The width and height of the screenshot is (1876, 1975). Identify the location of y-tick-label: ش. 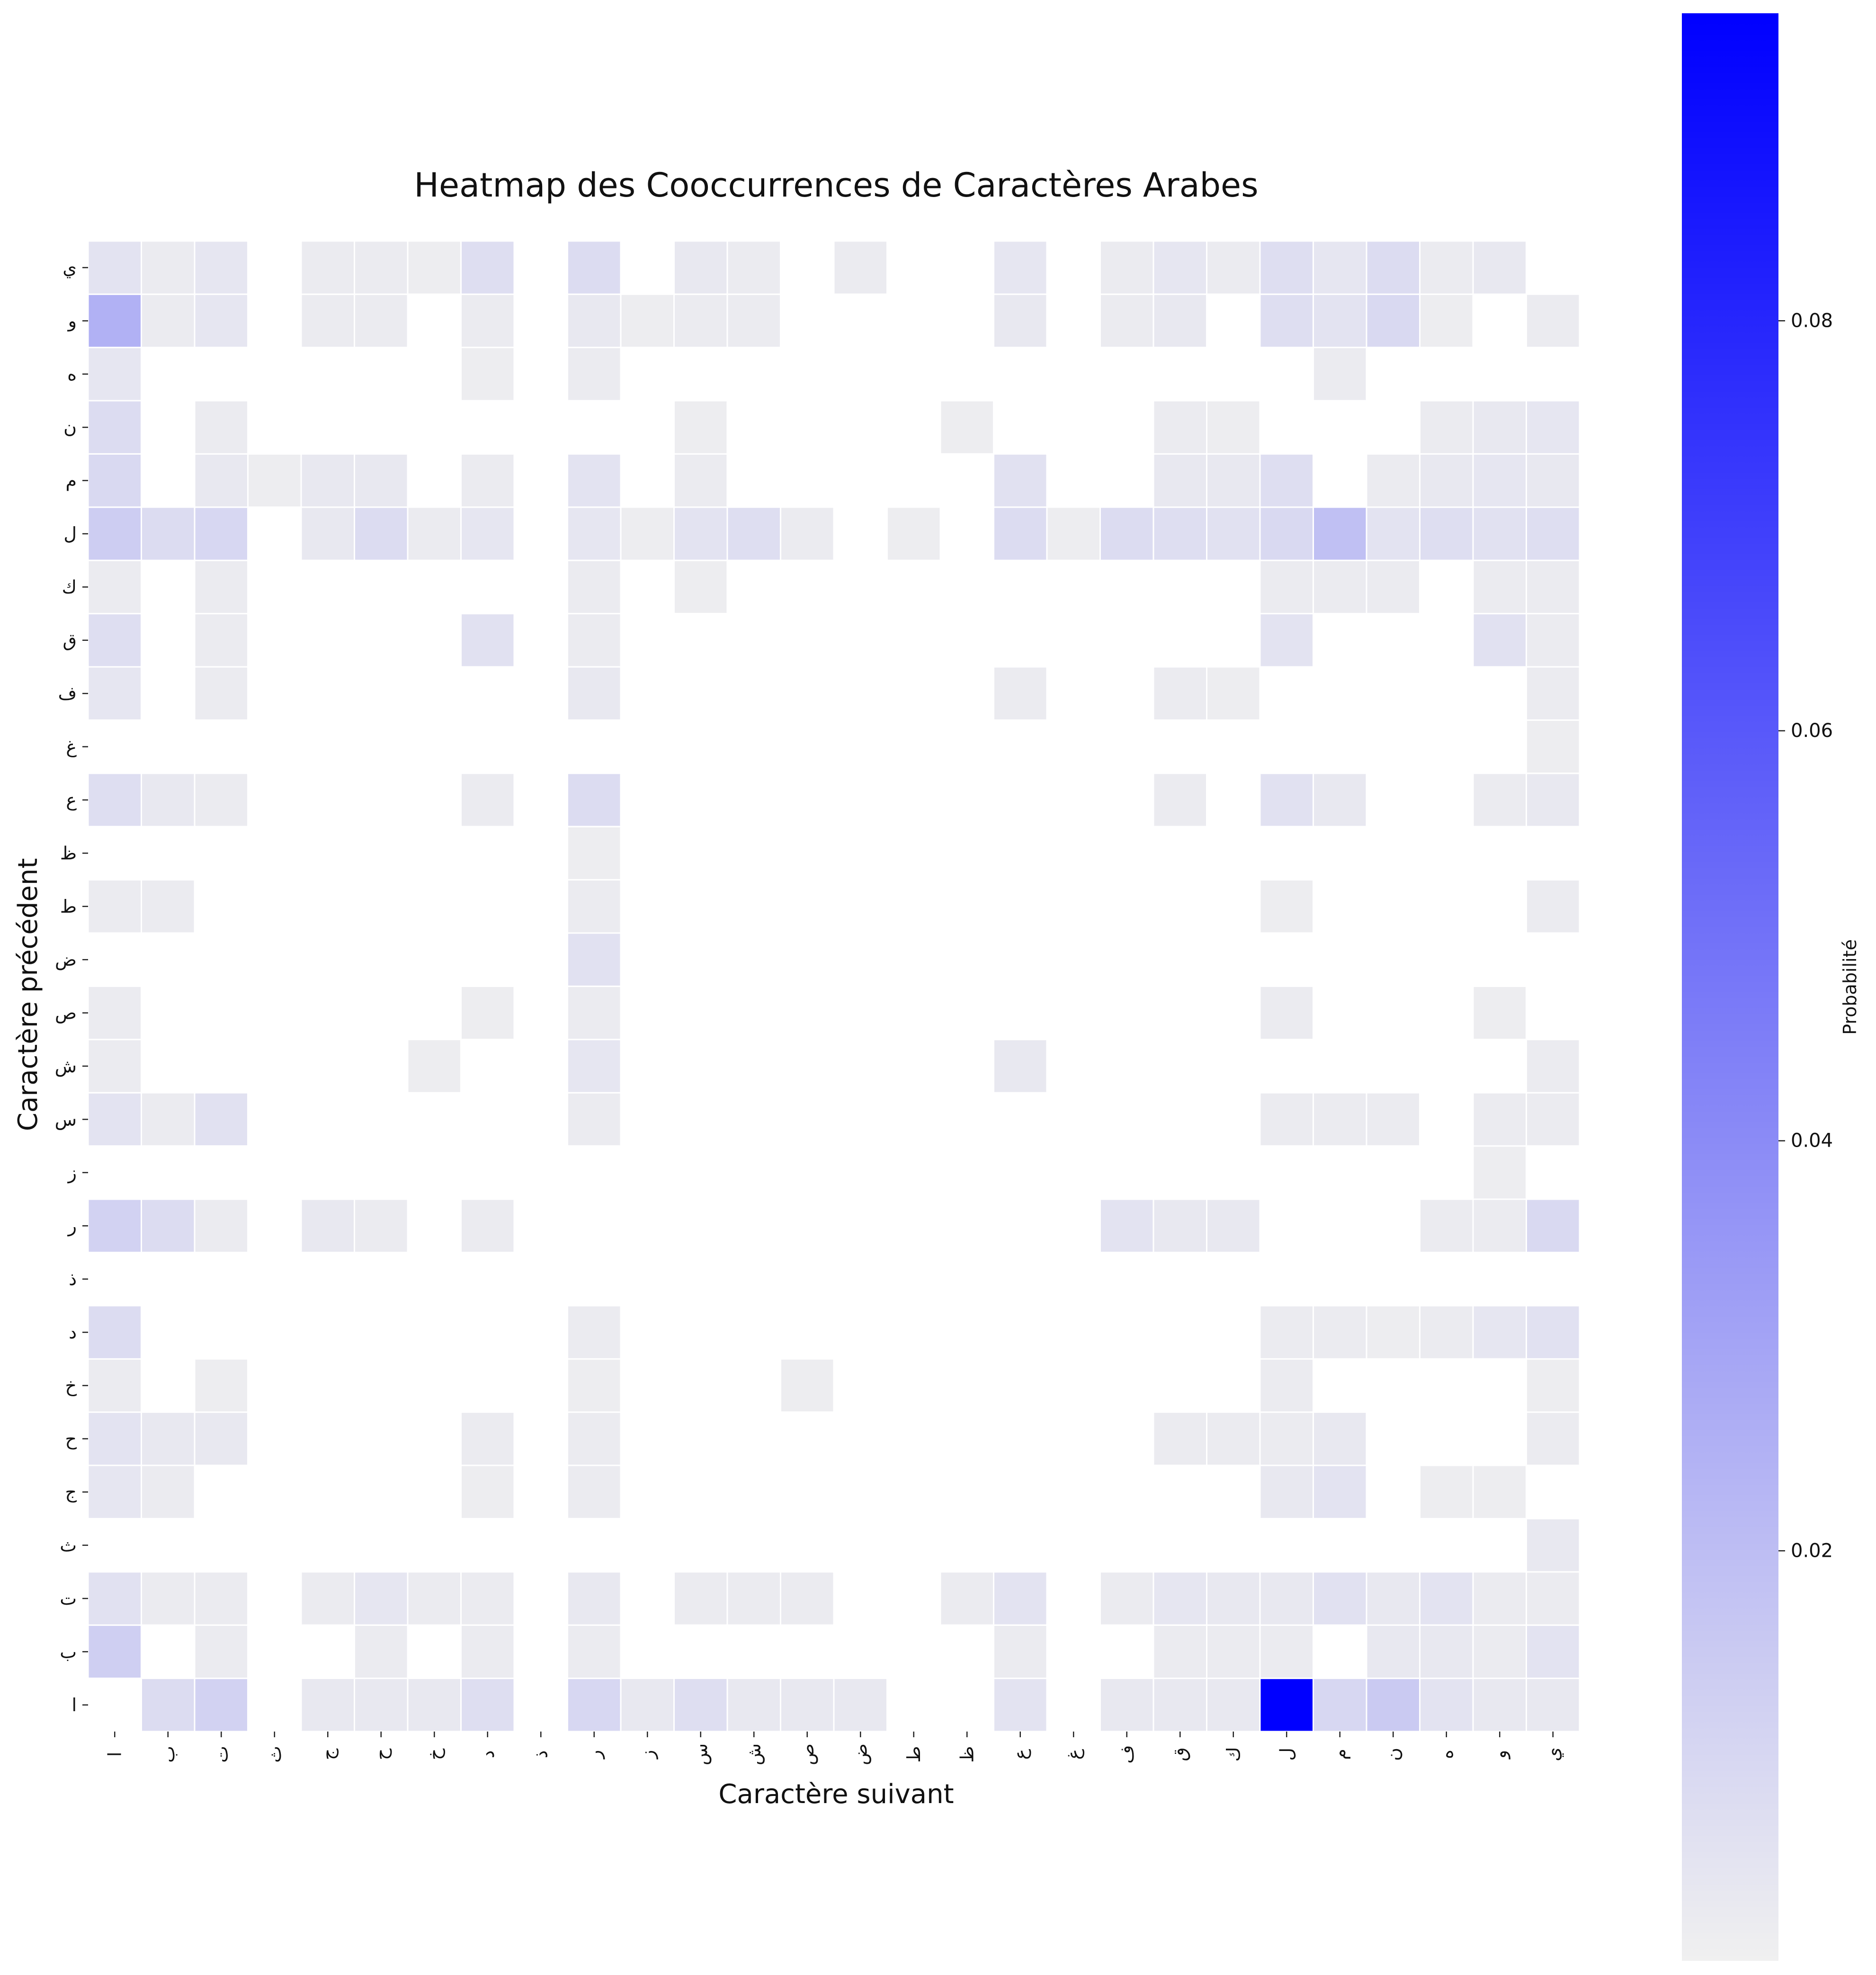
(66, 1066).